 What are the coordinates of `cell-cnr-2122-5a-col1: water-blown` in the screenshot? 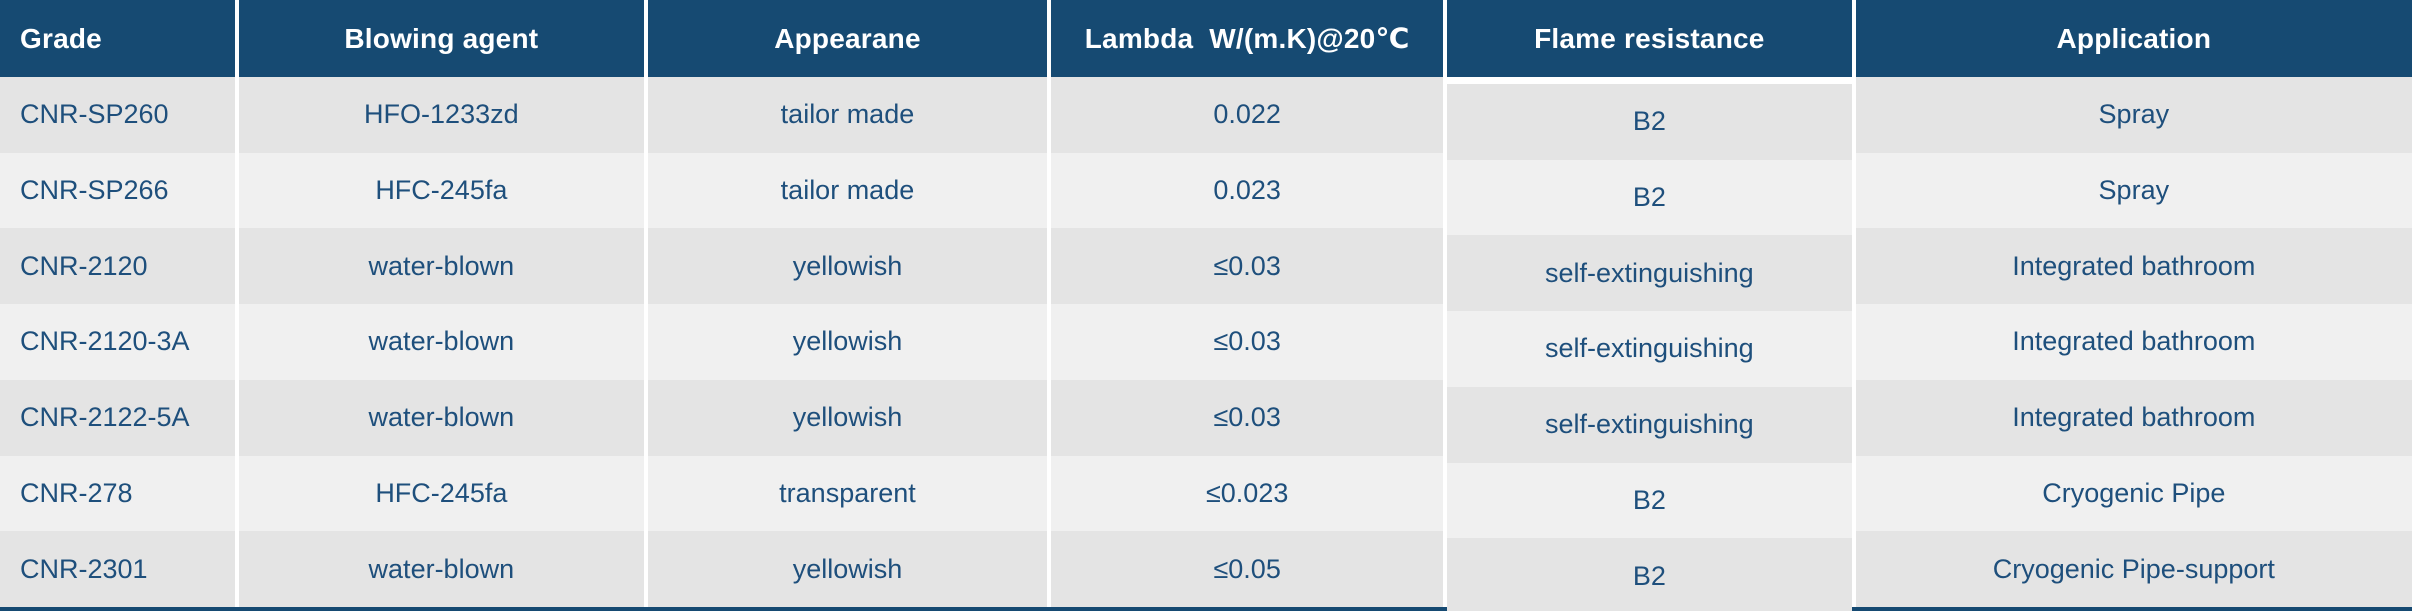 It's located at (441, 417).